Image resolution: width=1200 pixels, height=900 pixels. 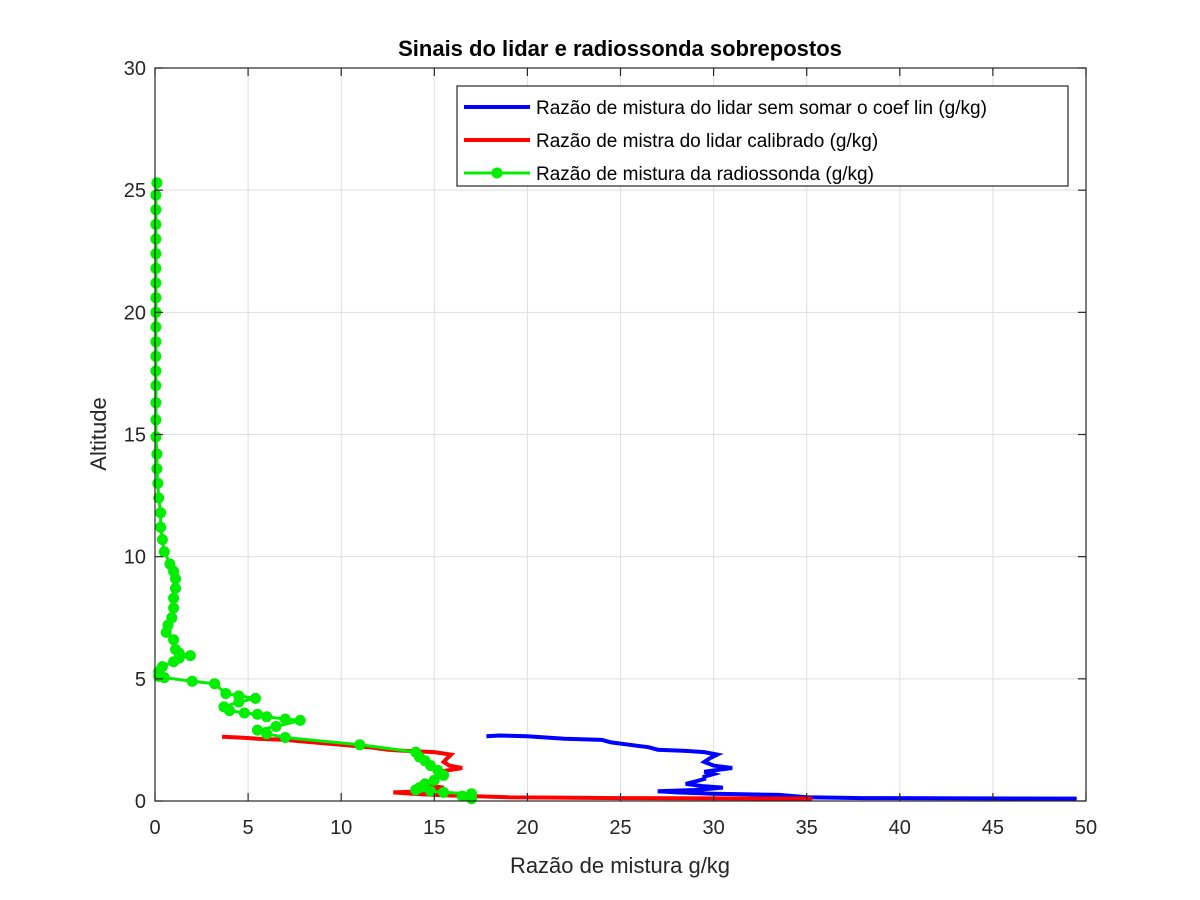 What do you see at coordinates (135, 436) in the screenshot?
I see `y-tick-label: 15` at bounding box center [135, 436].